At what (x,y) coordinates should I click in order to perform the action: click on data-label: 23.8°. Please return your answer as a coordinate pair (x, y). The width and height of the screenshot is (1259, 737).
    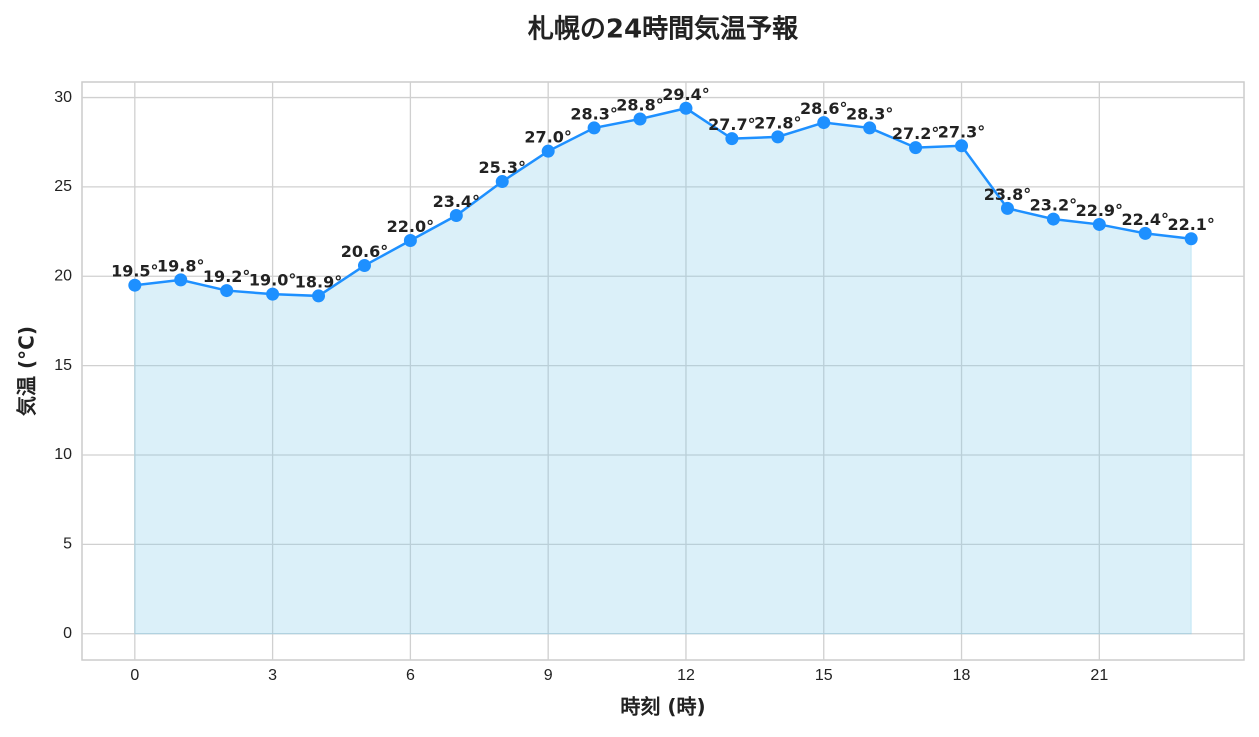
    Looking at the image, I should click on (1007, 194).